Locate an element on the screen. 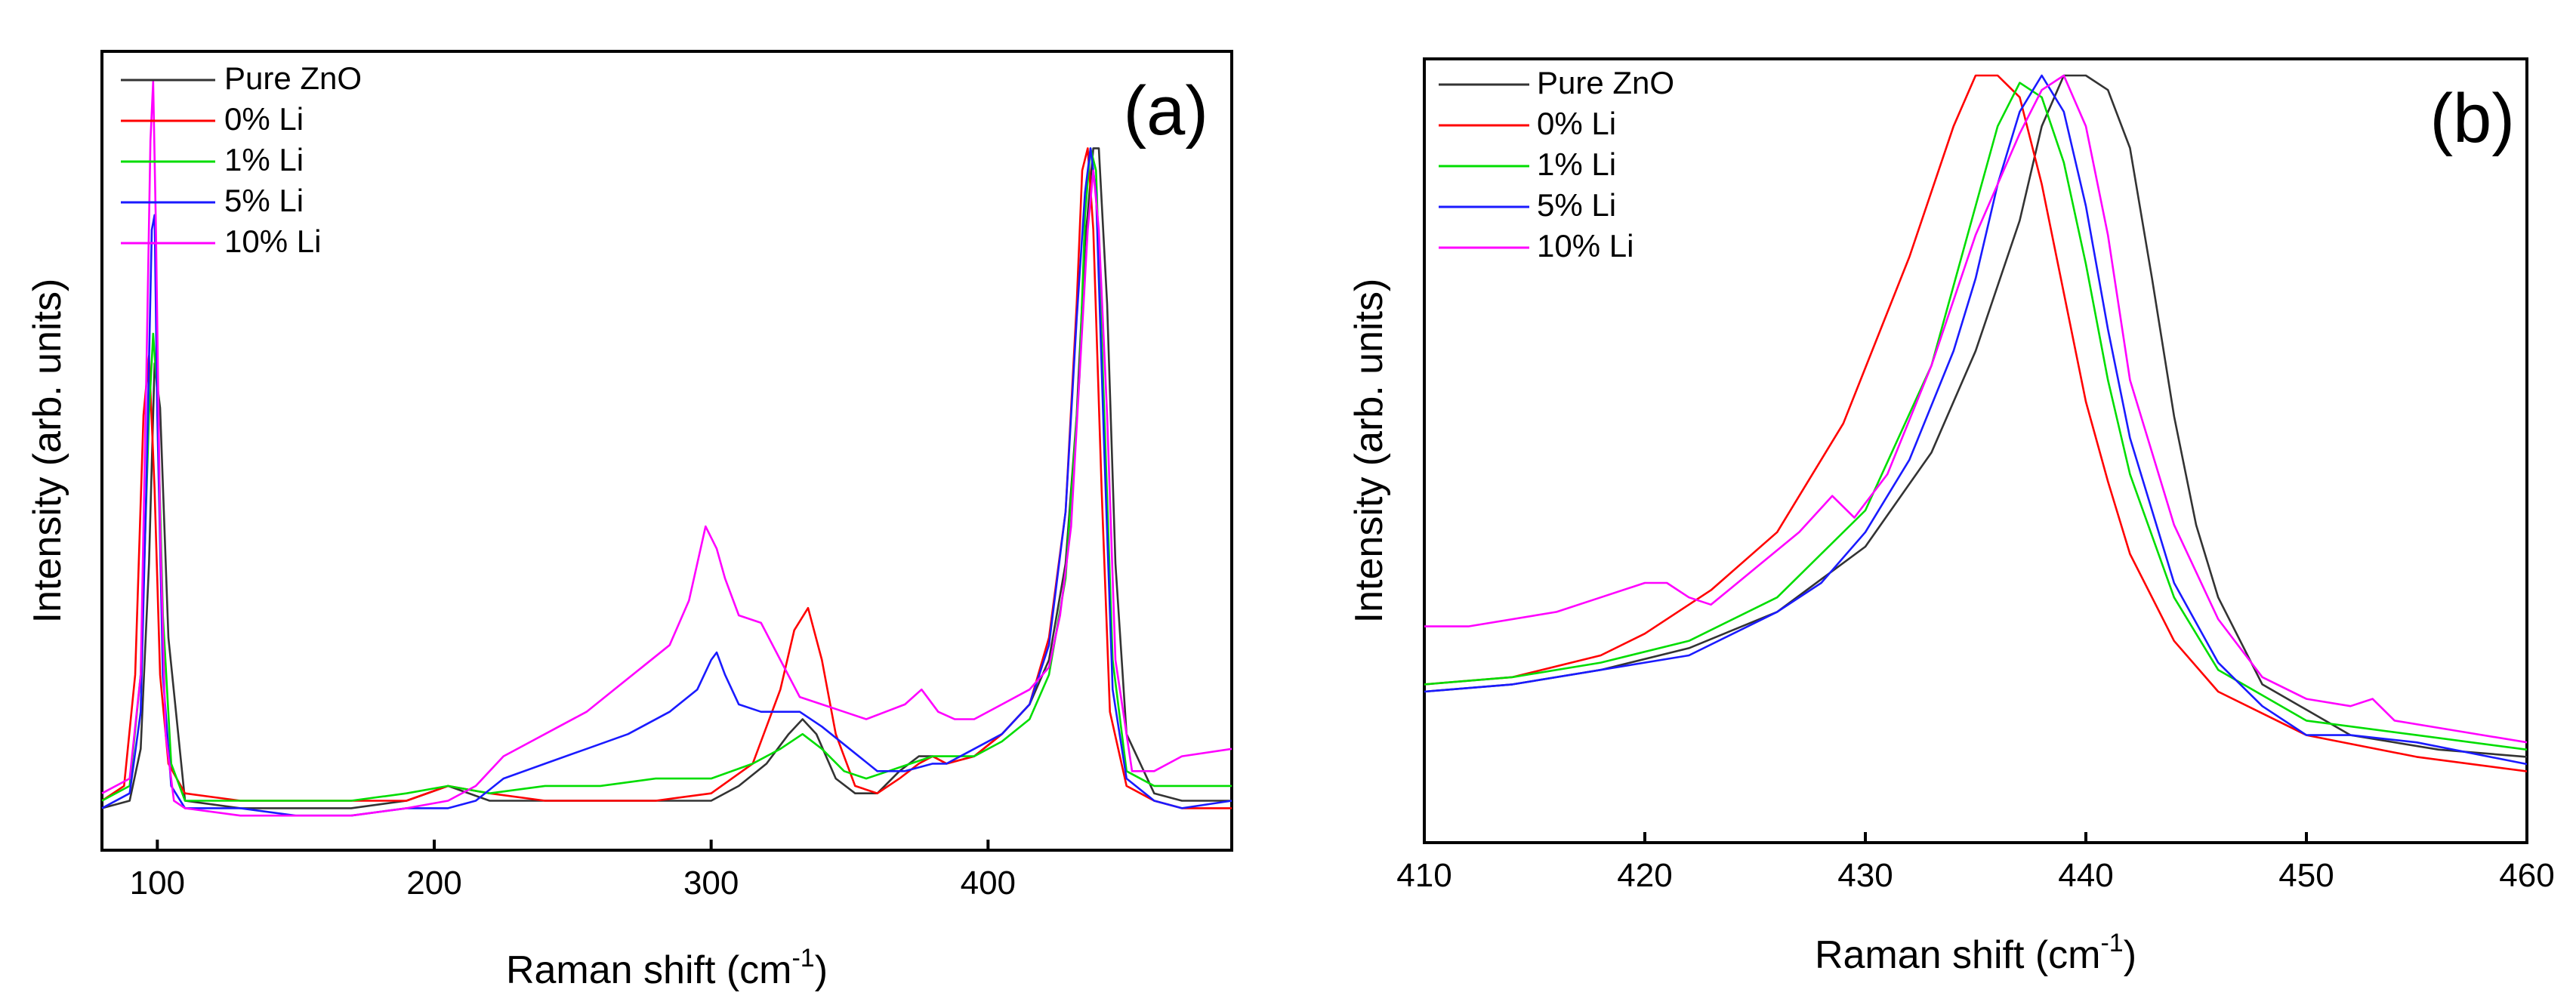  legend-label-a-1-li: 1% Li is located at coordinates (264, 159).